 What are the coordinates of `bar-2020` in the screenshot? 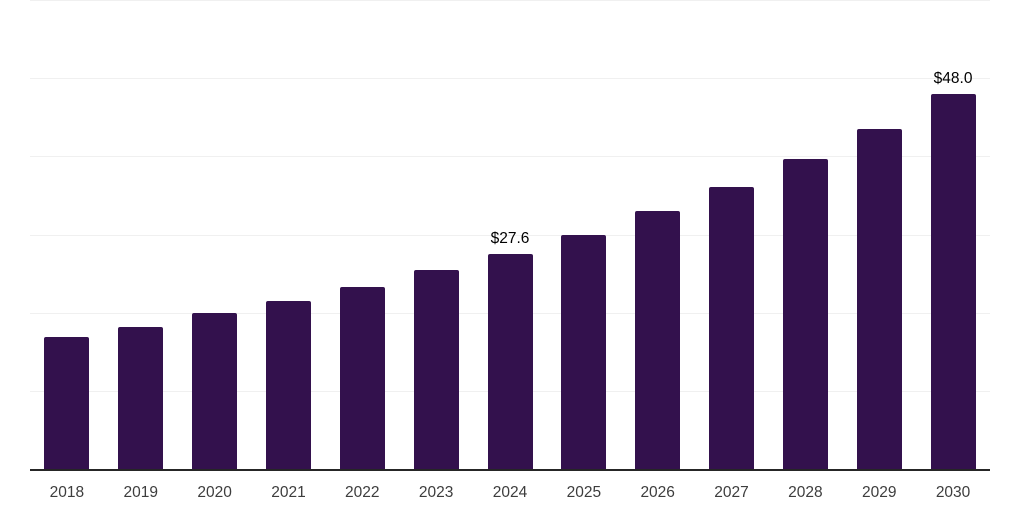 It's located at (215, 391).